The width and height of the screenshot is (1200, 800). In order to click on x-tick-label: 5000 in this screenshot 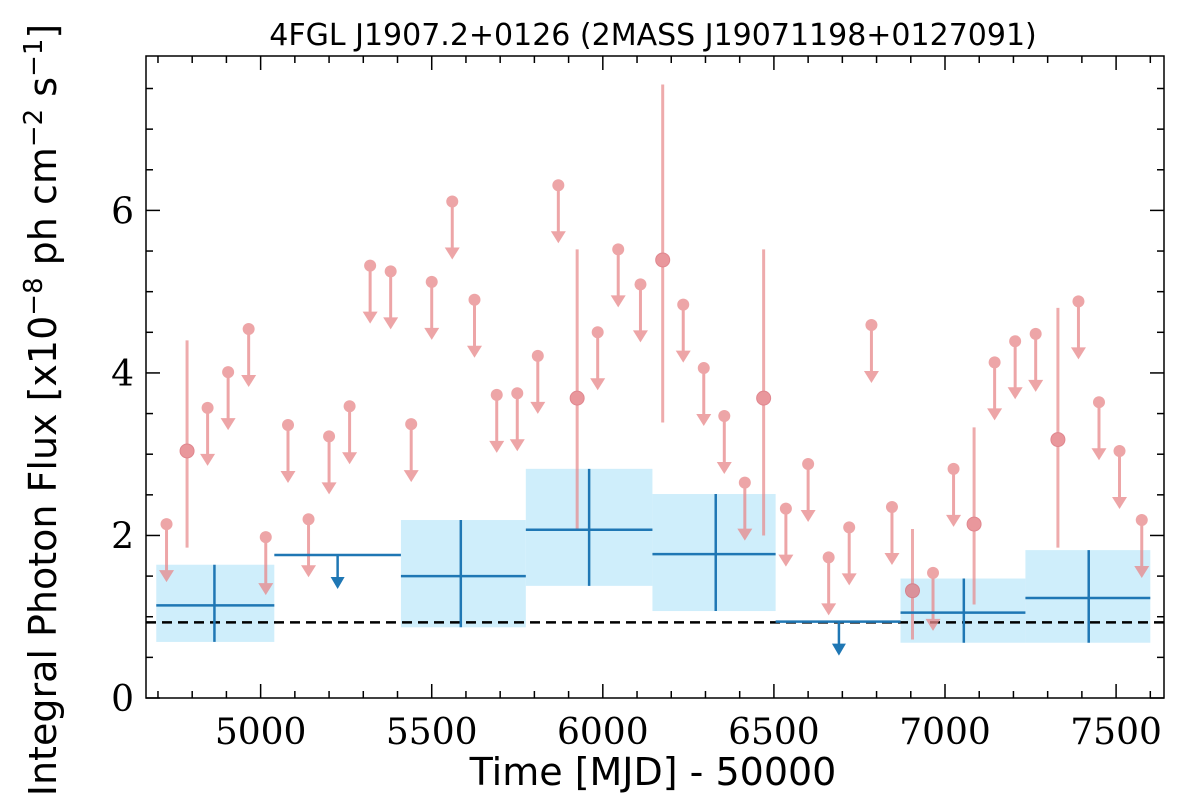, I will do `click(261, 732)`.